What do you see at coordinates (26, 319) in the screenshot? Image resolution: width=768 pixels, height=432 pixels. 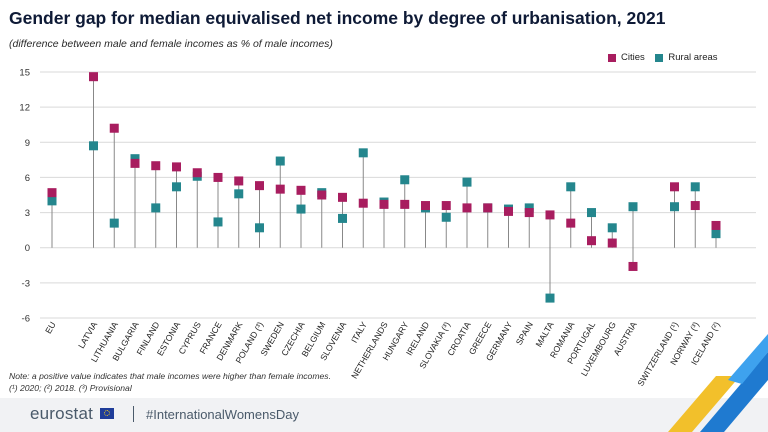 I see `y-tick-label: -6` at bounding box center [26, 319].